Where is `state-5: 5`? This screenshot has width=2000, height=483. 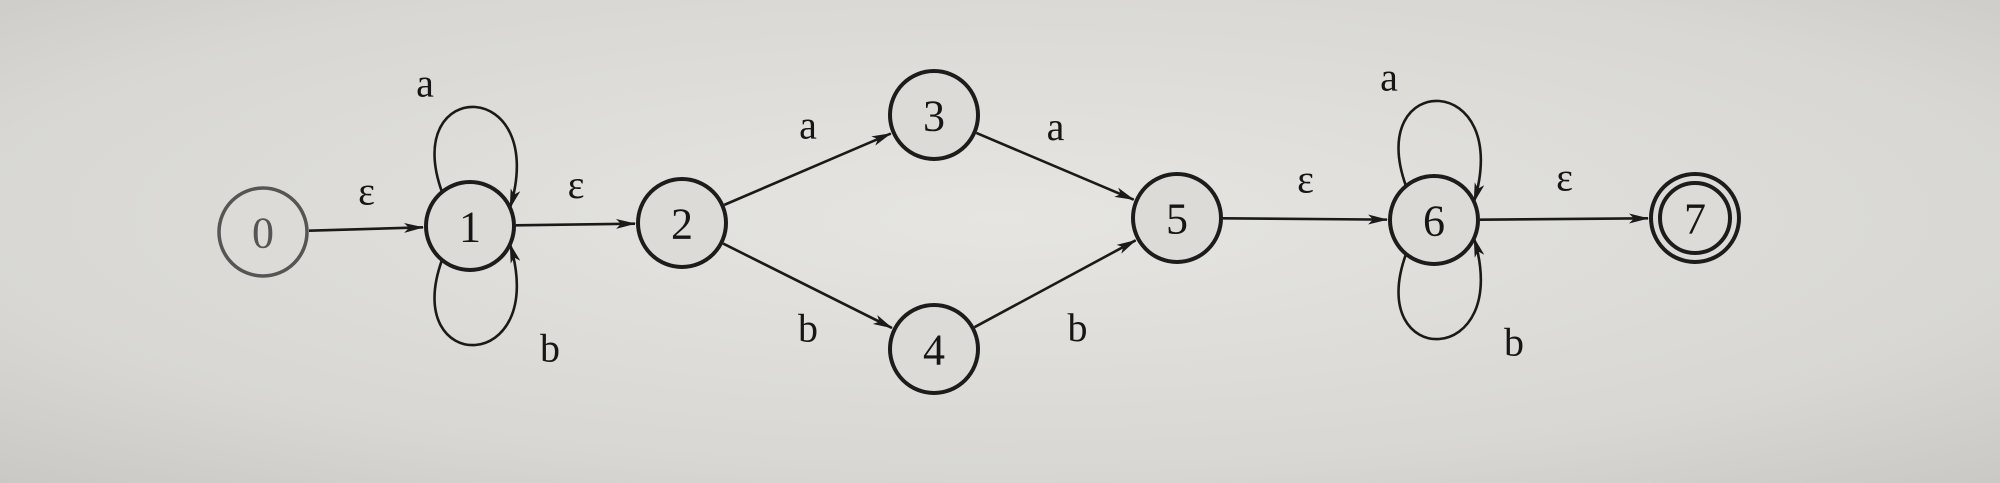
state-5: 5 is located at coordinates (1177, 218).